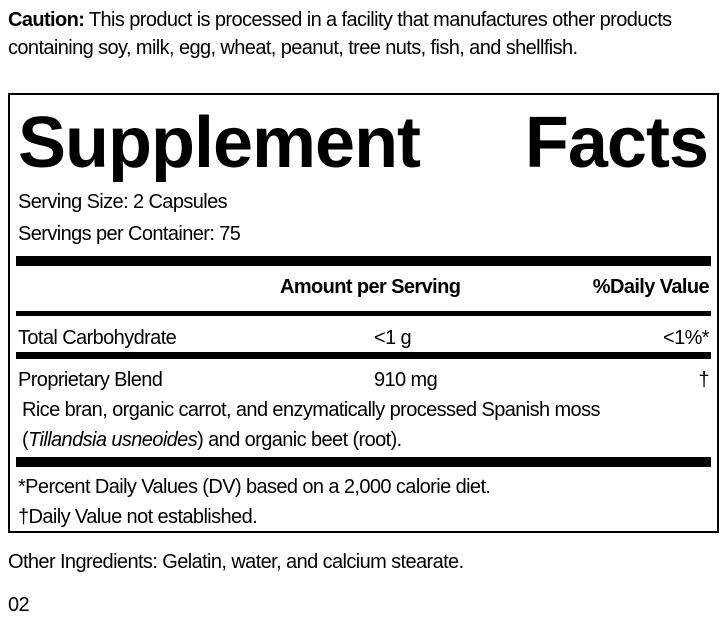 The height and width of the screenshot is (623, 720). I want to click on nutrient-row: Proprietary Blend 910 mg †, so click(364, 380).